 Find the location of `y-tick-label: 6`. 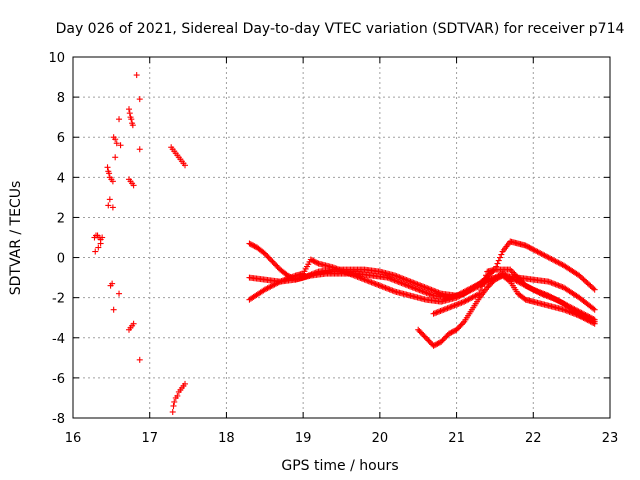

y-tick-label: 6 is located at coordinates (61, 138).